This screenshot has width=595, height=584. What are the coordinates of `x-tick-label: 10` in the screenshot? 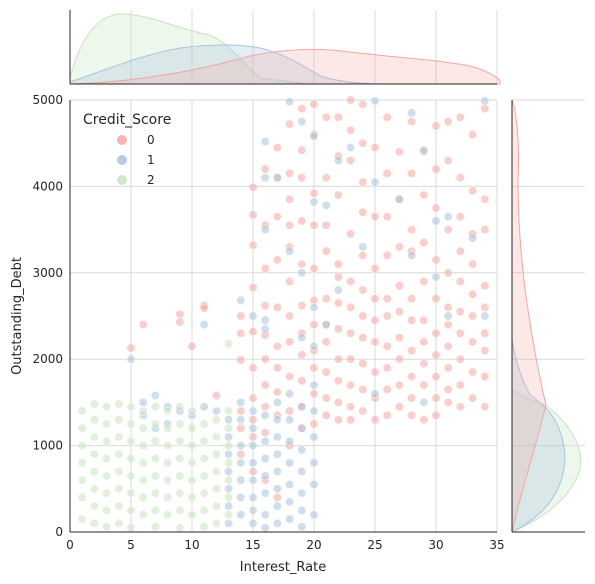 It's located at (191, 545).